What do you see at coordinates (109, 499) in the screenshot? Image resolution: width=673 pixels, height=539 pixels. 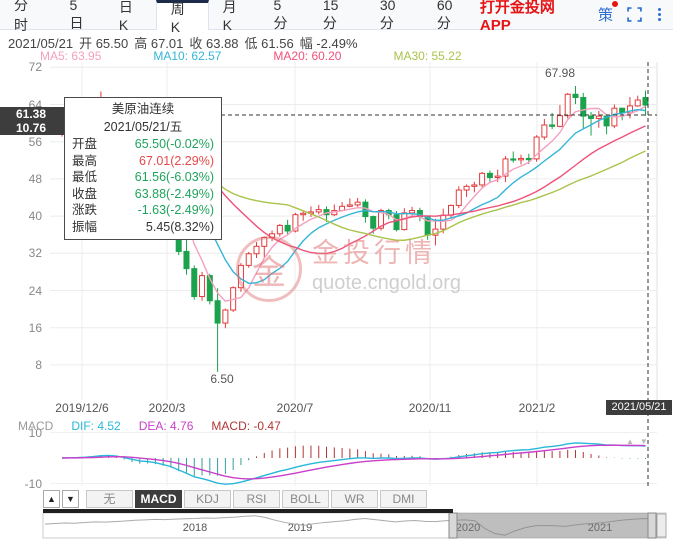 I see `indicator-tab-无: 无` at bounding box center [109, 499].